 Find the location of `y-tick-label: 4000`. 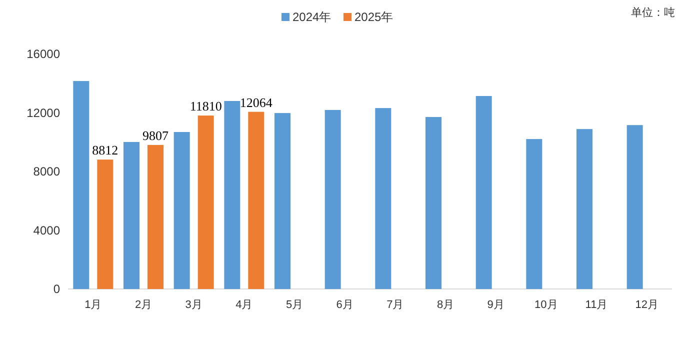

y-tick-label: 4000 is located at coordinates (46, 230).